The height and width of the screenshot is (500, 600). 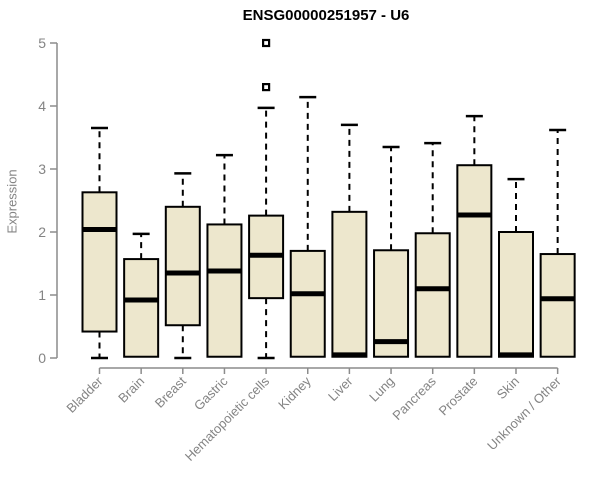 I want to click on box-prostate, so click(x=474, y=261).